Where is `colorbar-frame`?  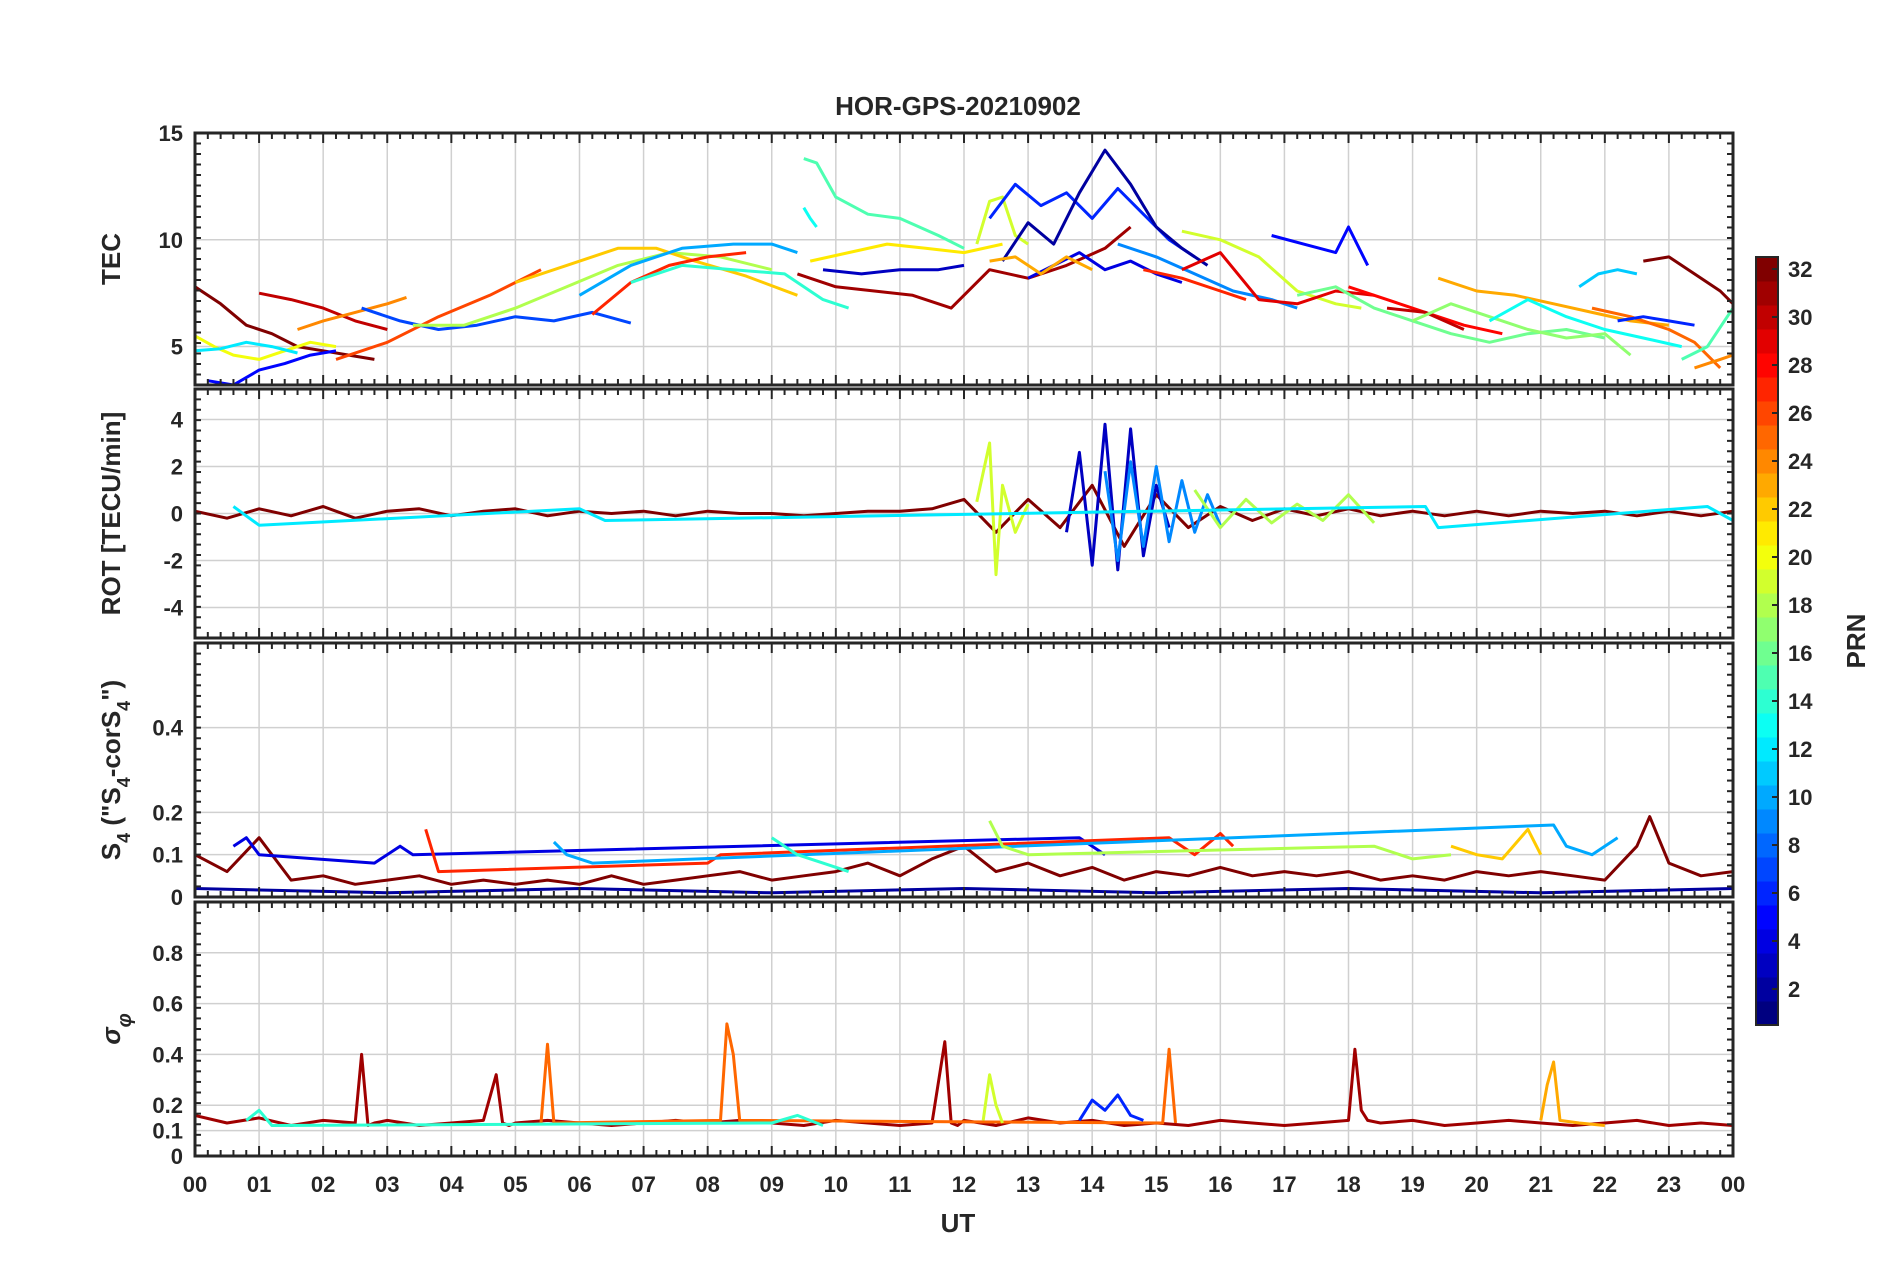
colorbar-frame is located at coordinates (1767, 641).